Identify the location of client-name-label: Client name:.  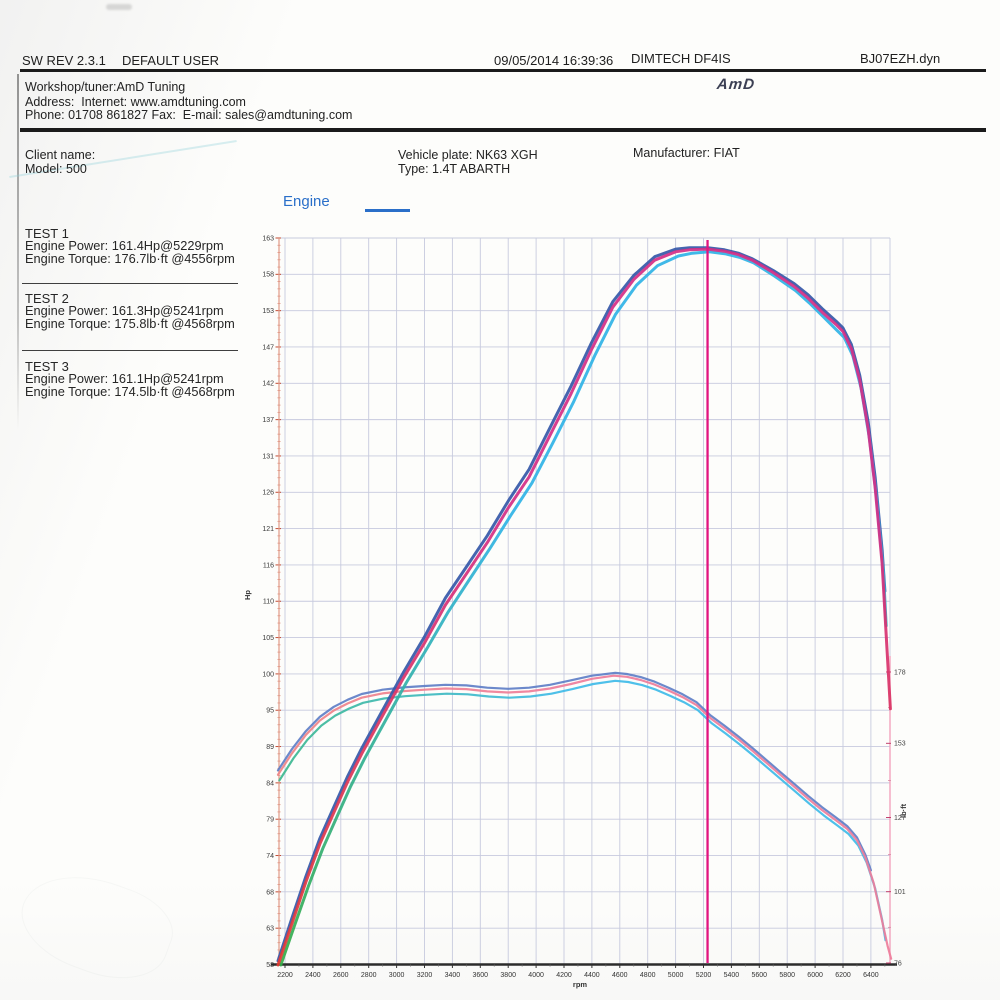
(60, 155).